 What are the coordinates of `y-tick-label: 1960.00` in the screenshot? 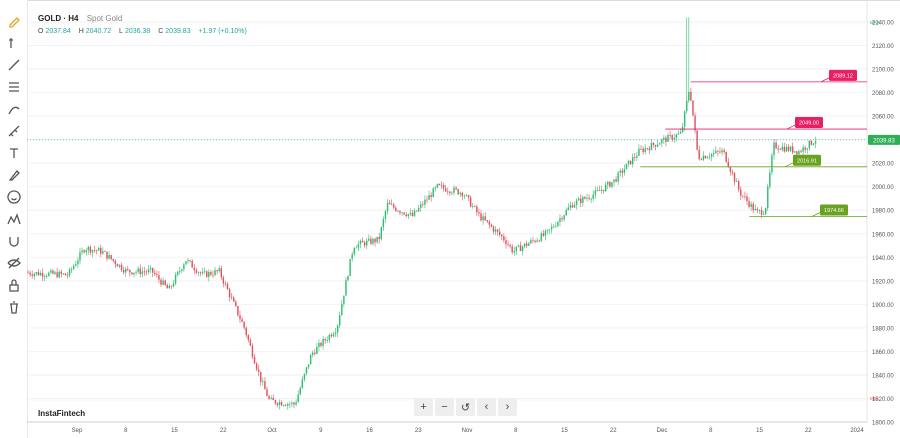 It's located at (883, 235).